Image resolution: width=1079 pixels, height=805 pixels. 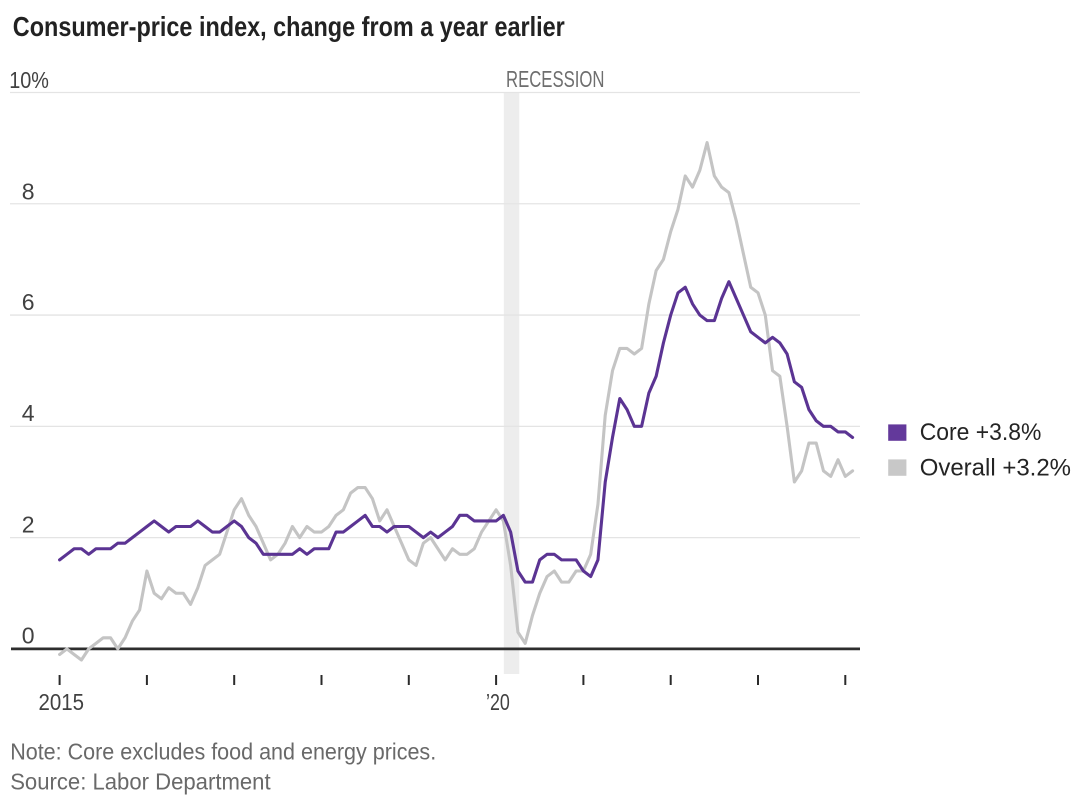 What do you see at coordinates (28, 302) in the screenshot?
I see `svg-text: 6` at bounding box center [28, 302].